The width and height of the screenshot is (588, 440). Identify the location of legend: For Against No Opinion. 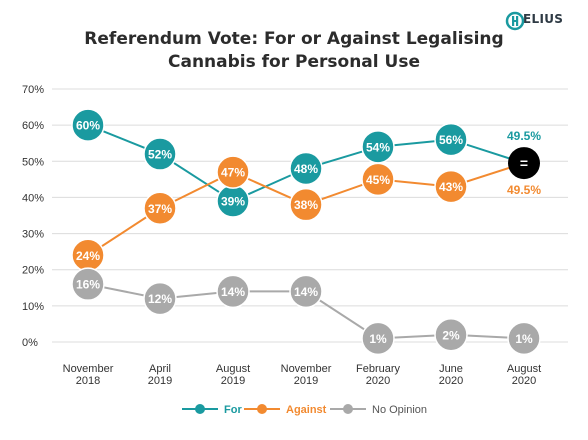
(304, 410).